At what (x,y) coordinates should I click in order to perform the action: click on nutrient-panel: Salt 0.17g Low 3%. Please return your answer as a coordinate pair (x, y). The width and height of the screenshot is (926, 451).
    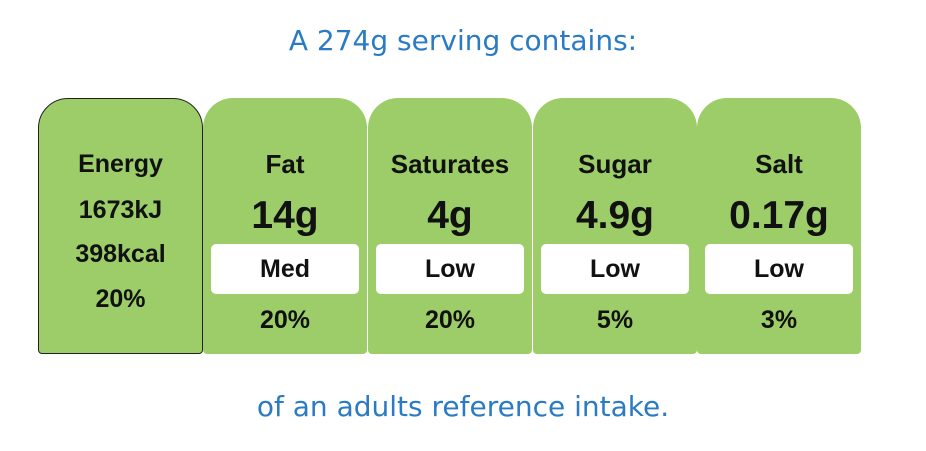
    Looking at the image, I should click on (779, 226).